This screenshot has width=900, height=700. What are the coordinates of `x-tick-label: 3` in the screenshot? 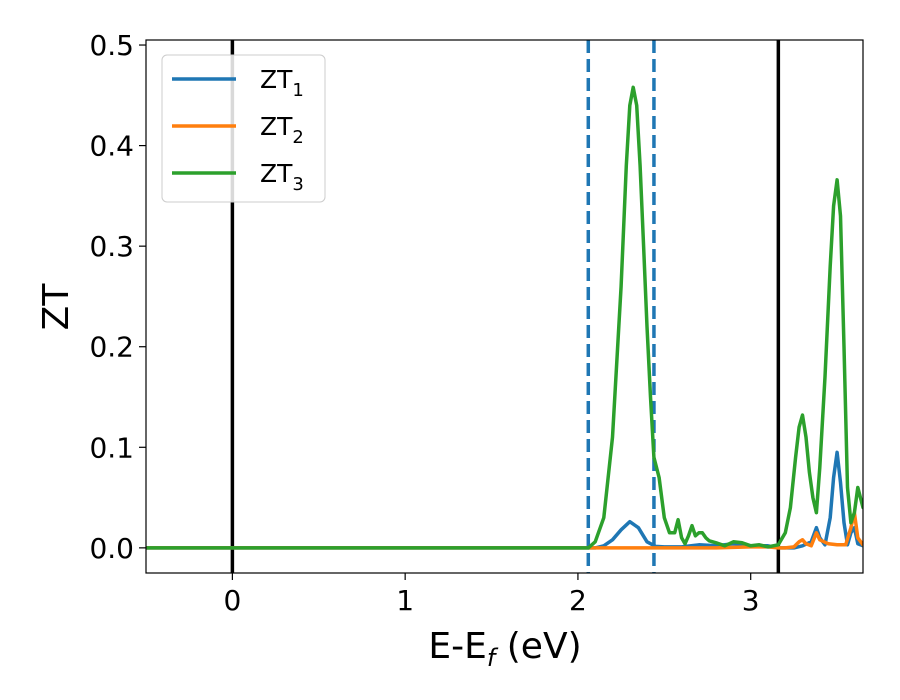 It's located at (751, 600).